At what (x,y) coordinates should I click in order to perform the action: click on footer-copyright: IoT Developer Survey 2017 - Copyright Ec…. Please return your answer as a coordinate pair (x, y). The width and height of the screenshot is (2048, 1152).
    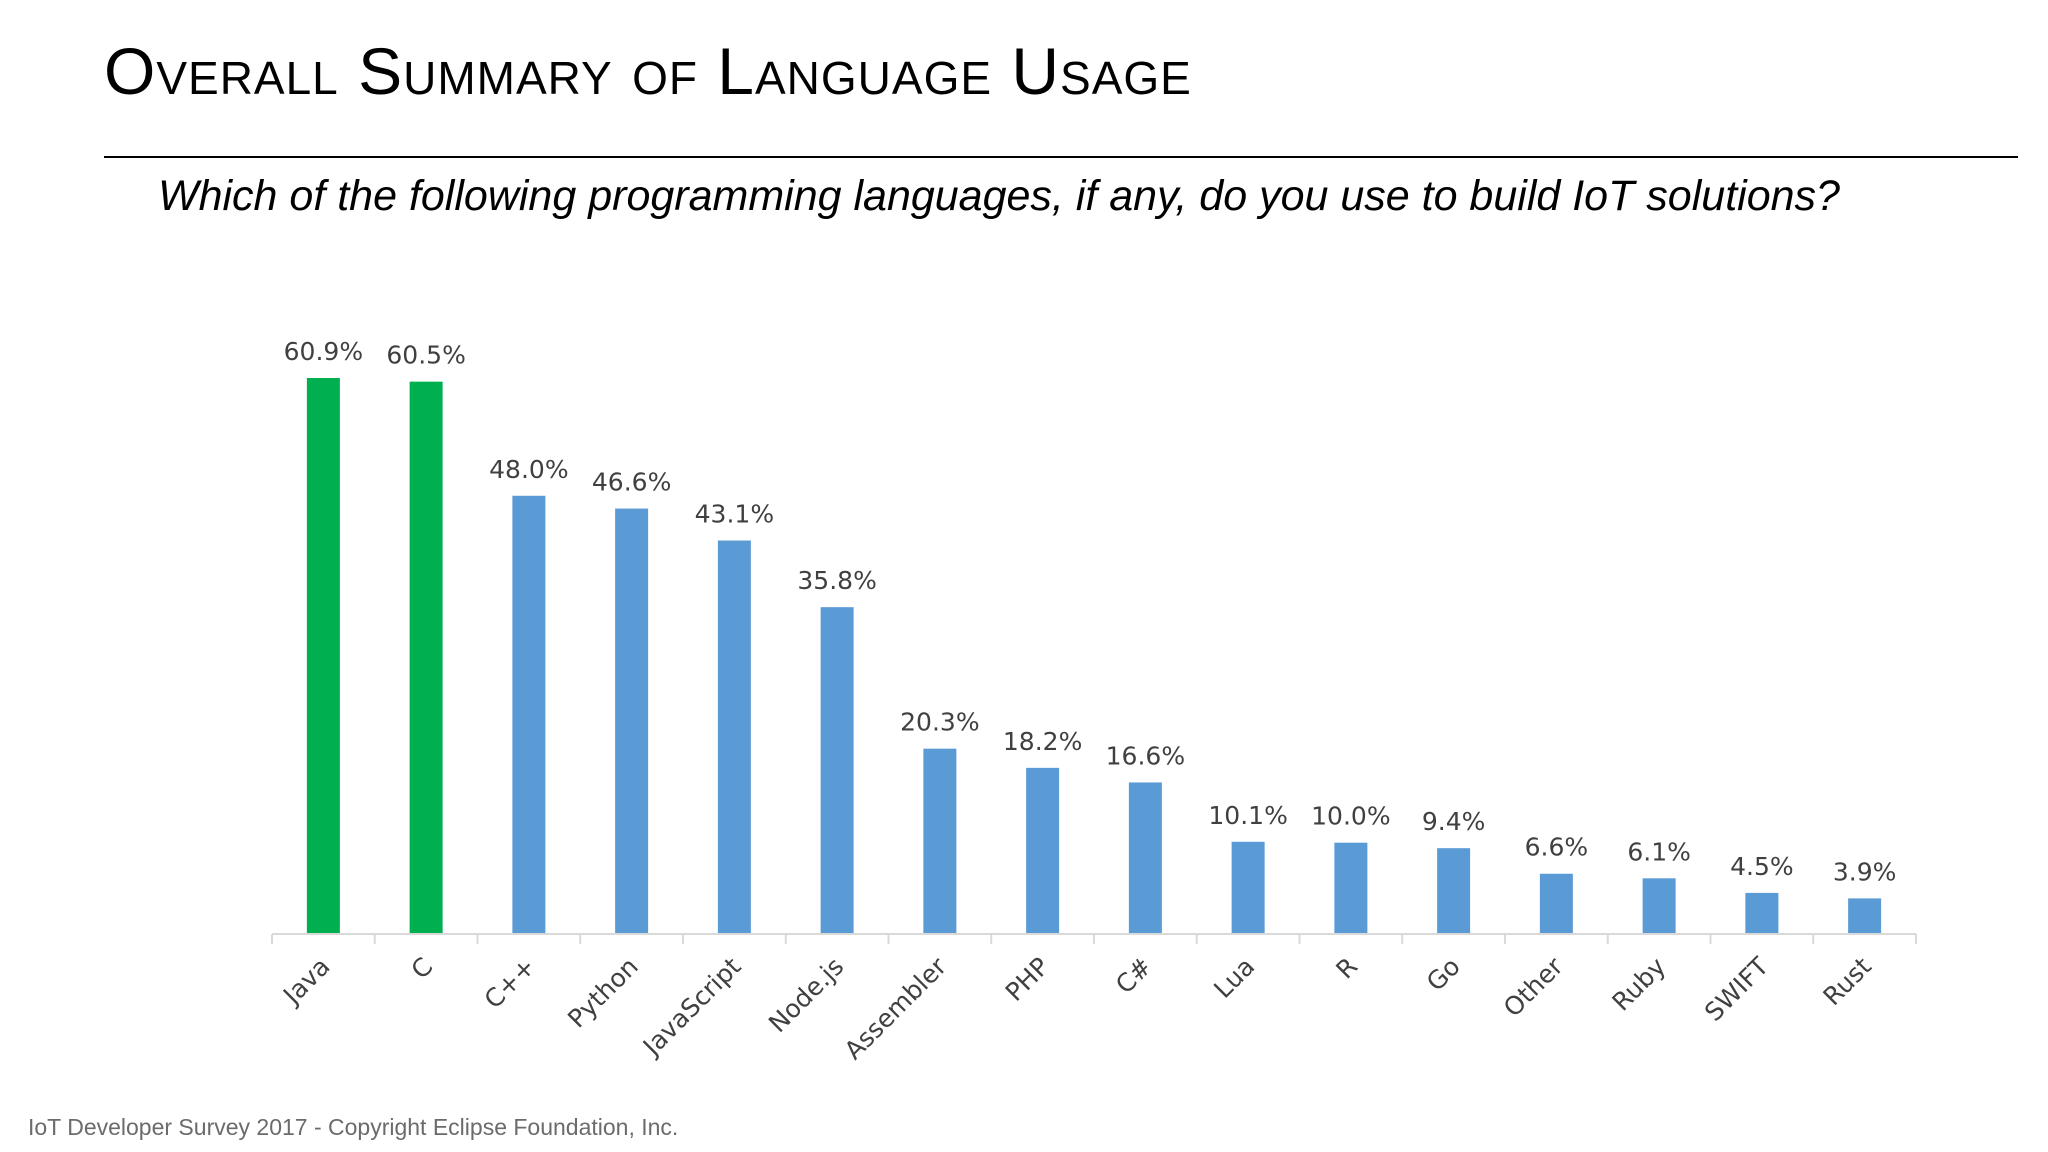
    Looking at the image, I should click on (353, 1127).